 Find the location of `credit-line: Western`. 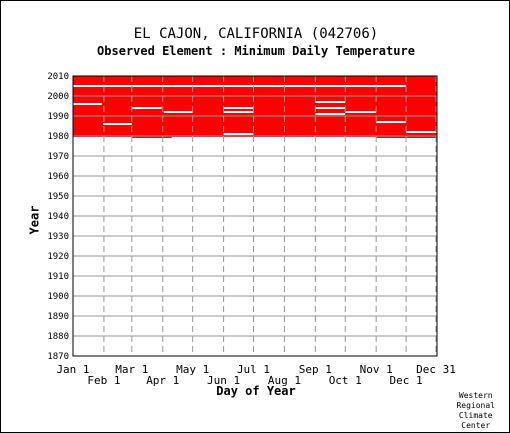

credit-line: Western is located at coordinates (475, 395).